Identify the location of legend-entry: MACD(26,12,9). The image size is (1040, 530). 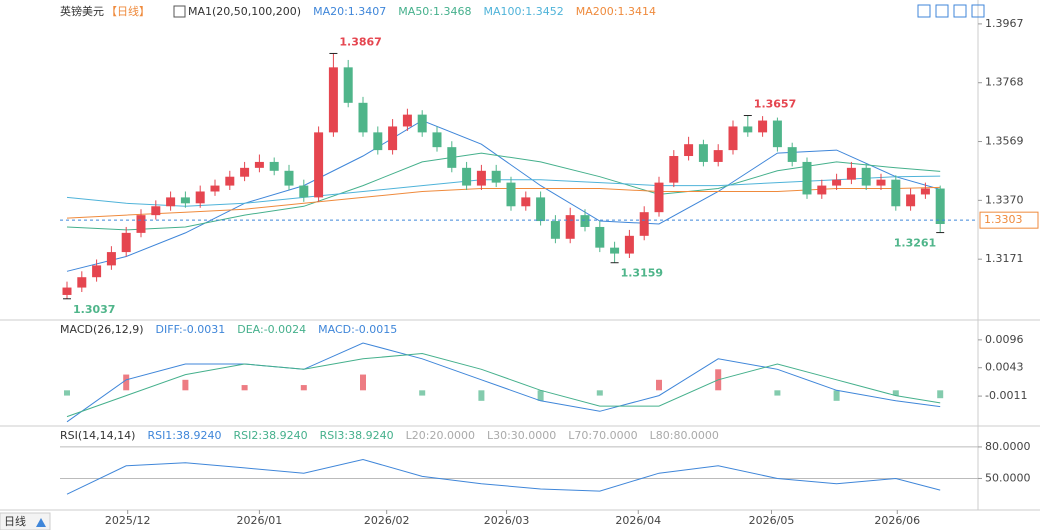
(102, 329).